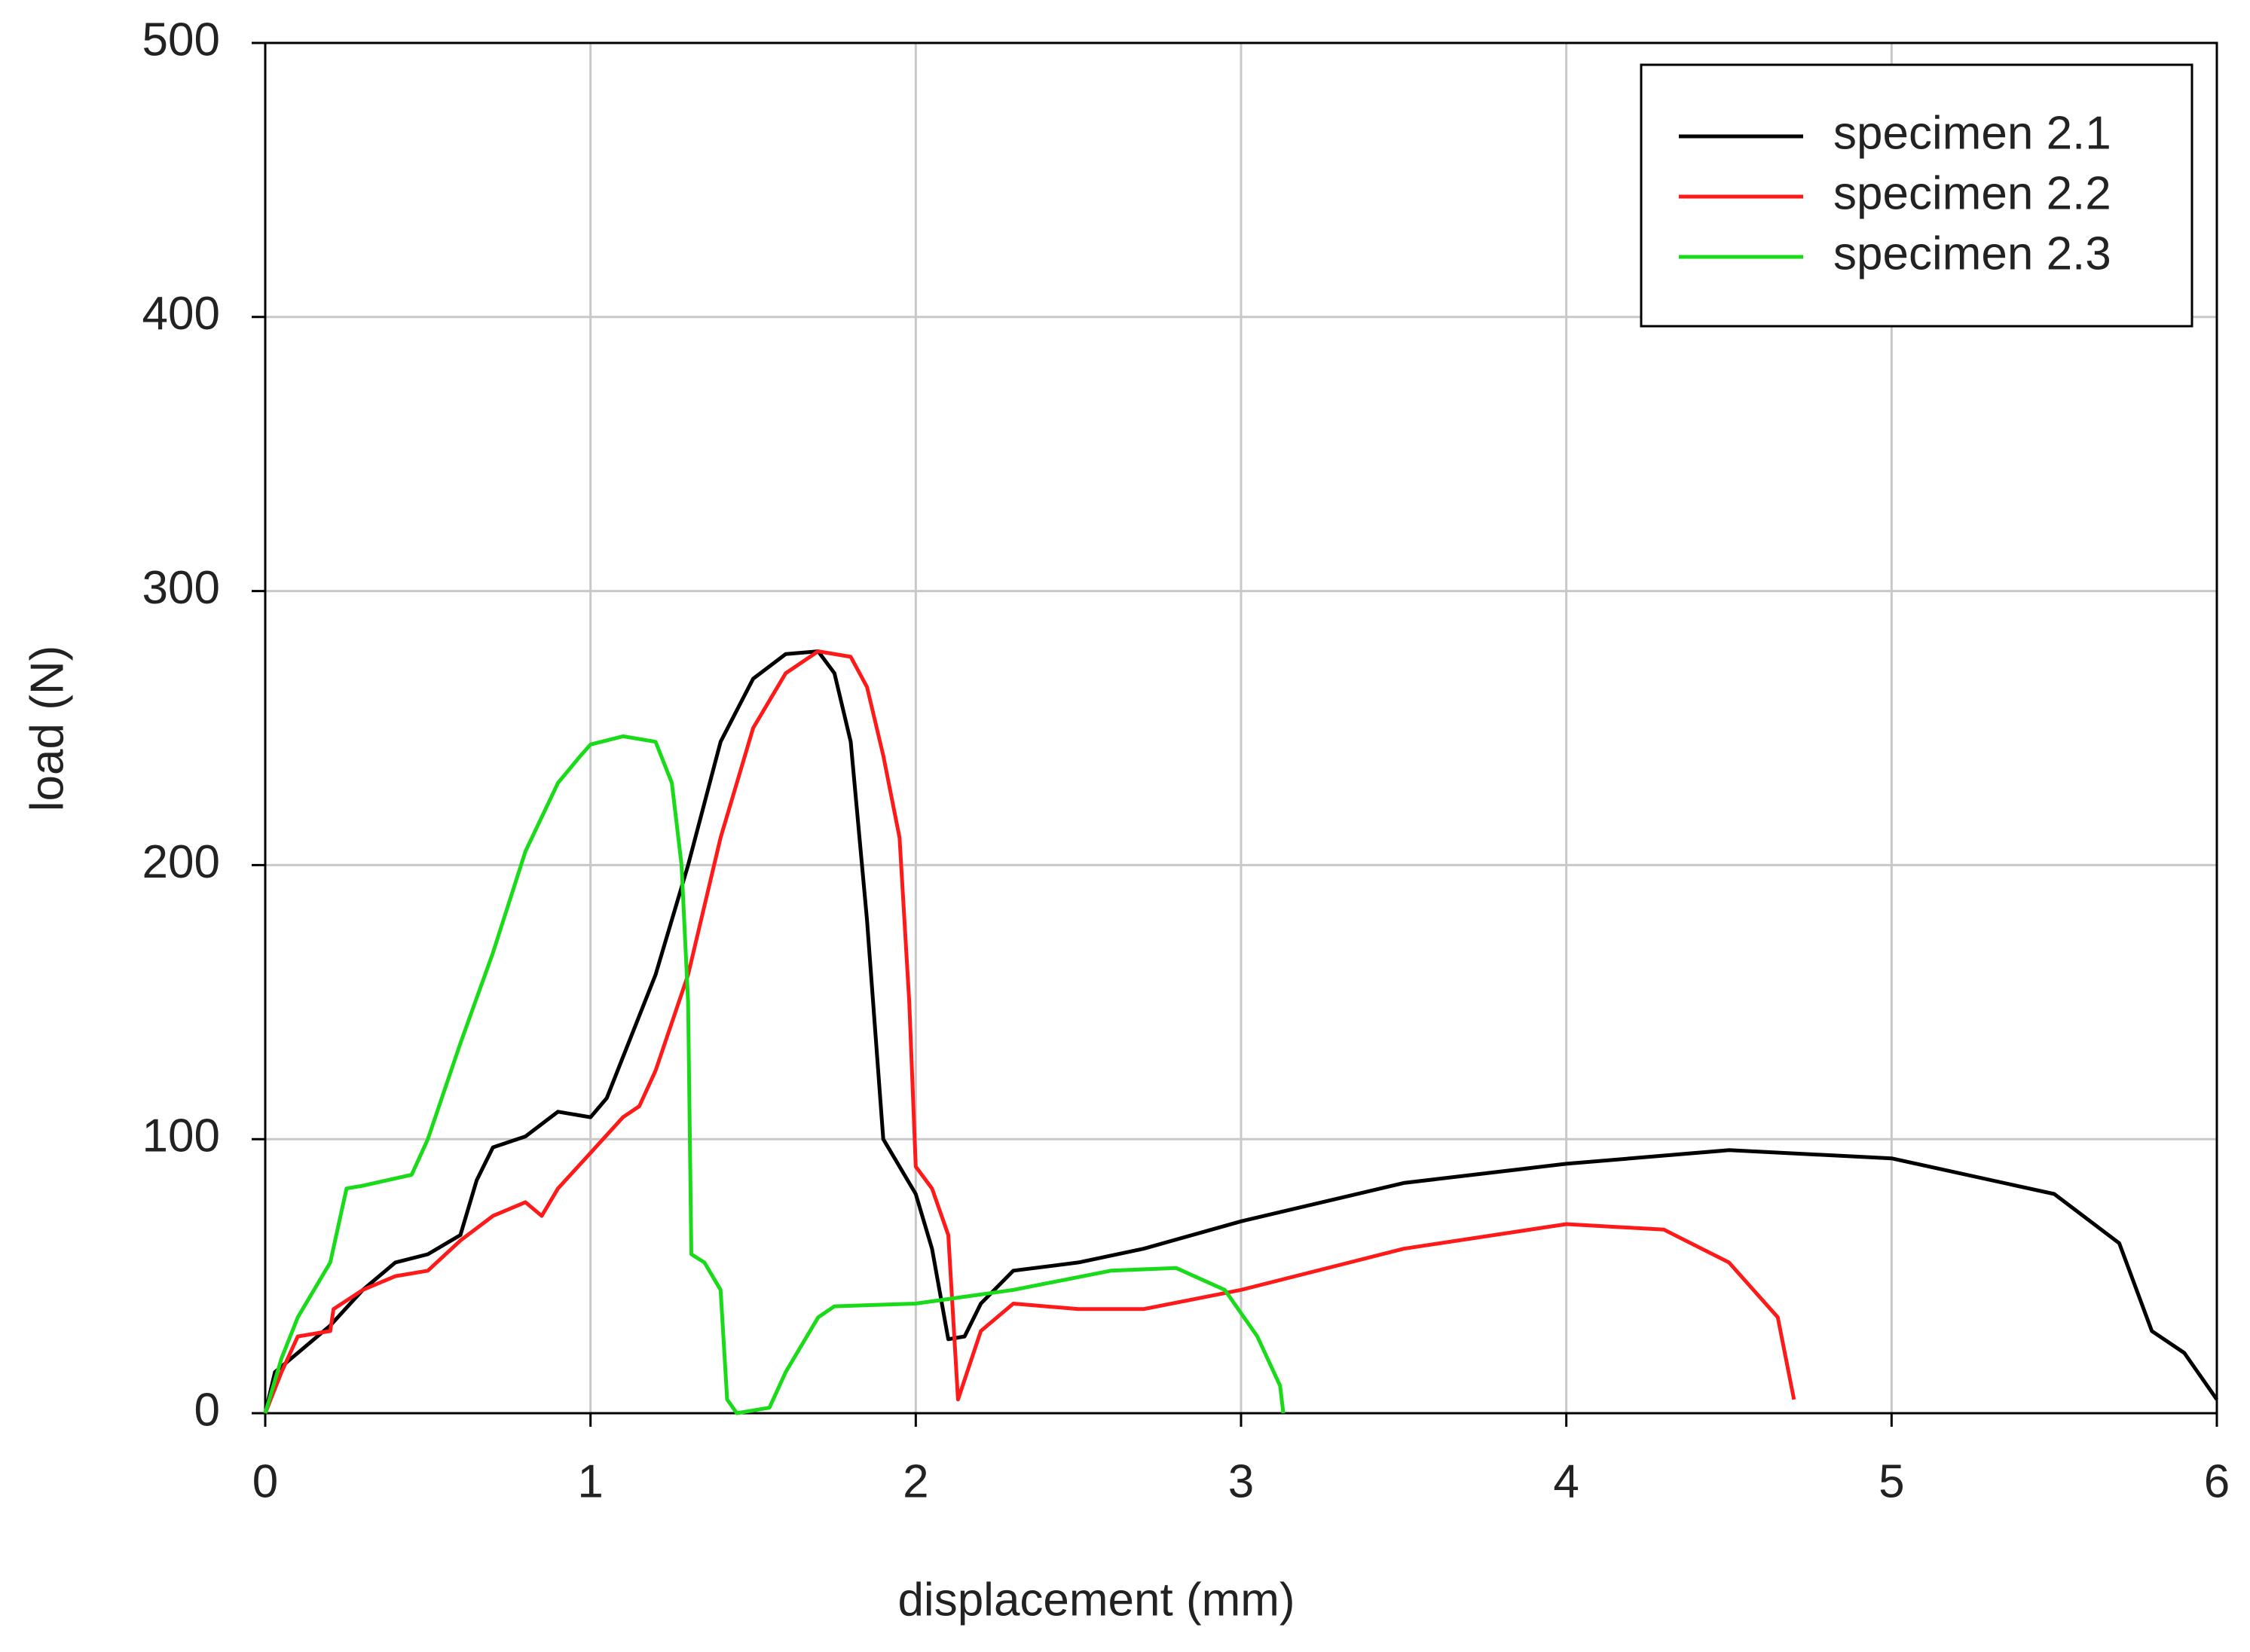 This screenshot has height=1652, width=2250. What do you see at coordinates (1892, 1481) in the screenshot?
I see `x-tick-label: 5` at bounding box center [1892, 1481].